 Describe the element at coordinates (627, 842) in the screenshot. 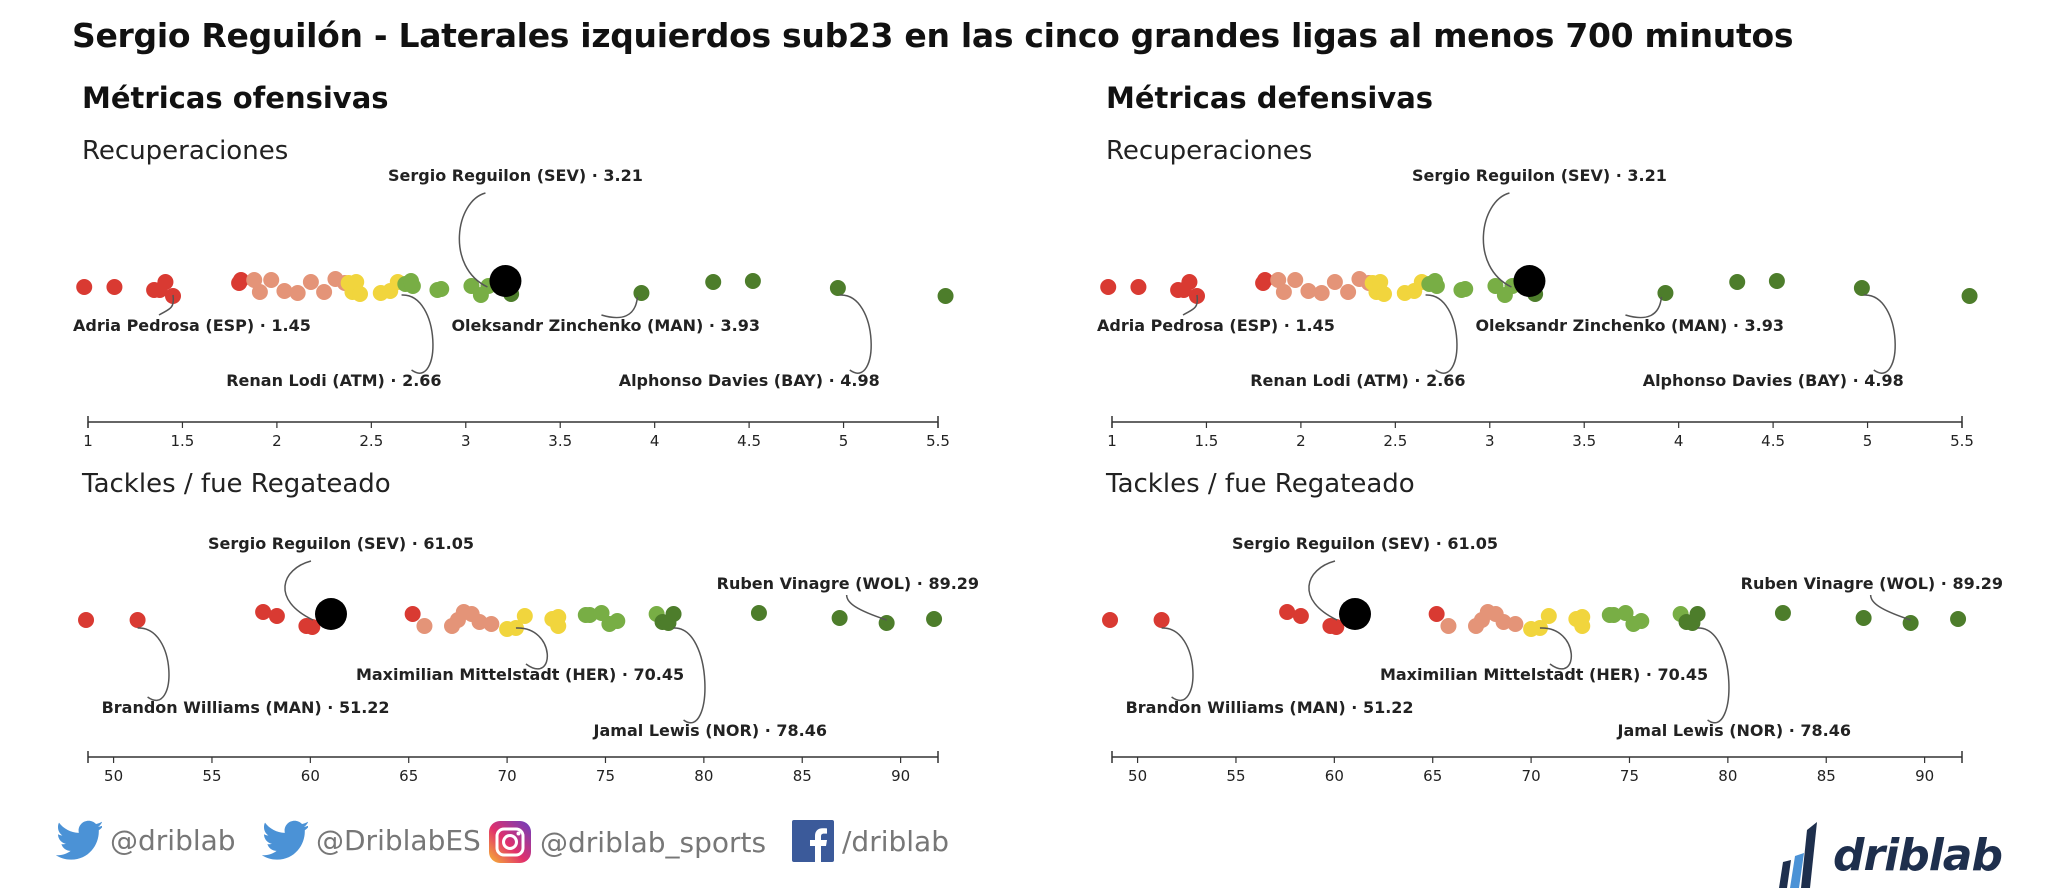

I see `social-instagram: @driblab_sports` at that location.